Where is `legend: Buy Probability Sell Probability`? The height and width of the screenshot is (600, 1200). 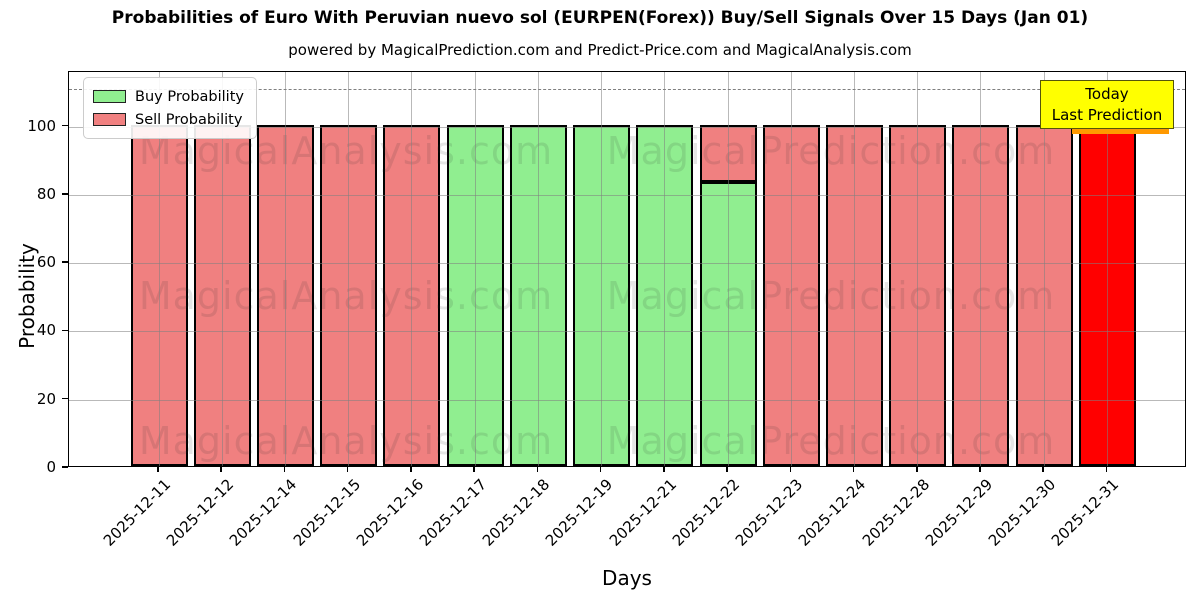 legend: Buy Probability Sell Probability is located at coordinates (170, 108).